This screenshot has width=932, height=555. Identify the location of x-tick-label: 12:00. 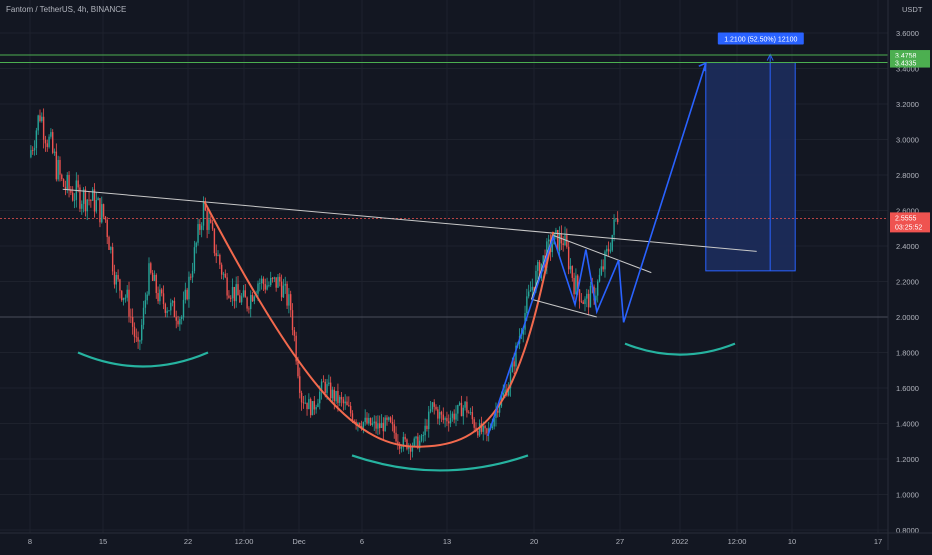
(244, 541).